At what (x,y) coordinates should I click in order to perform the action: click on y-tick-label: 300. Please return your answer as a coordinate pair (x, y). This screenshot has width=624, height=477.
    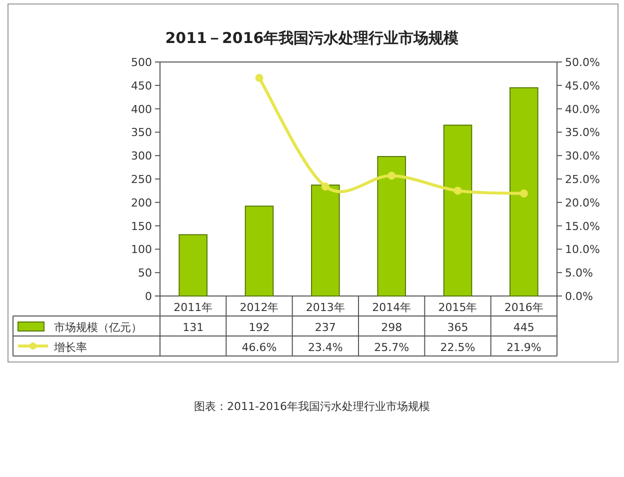
    Looking at the image, I should click on (141, 156).